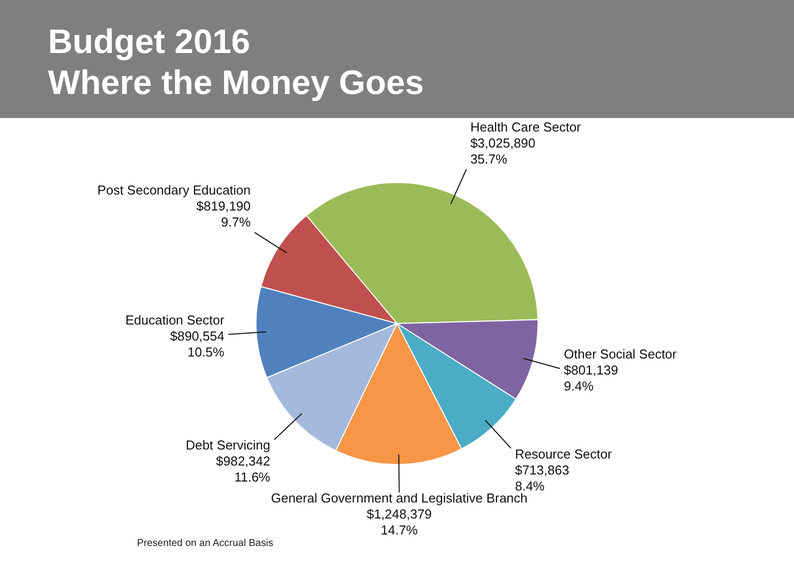  I want to click on chart-title: Budget 2016, so click(150, 42).